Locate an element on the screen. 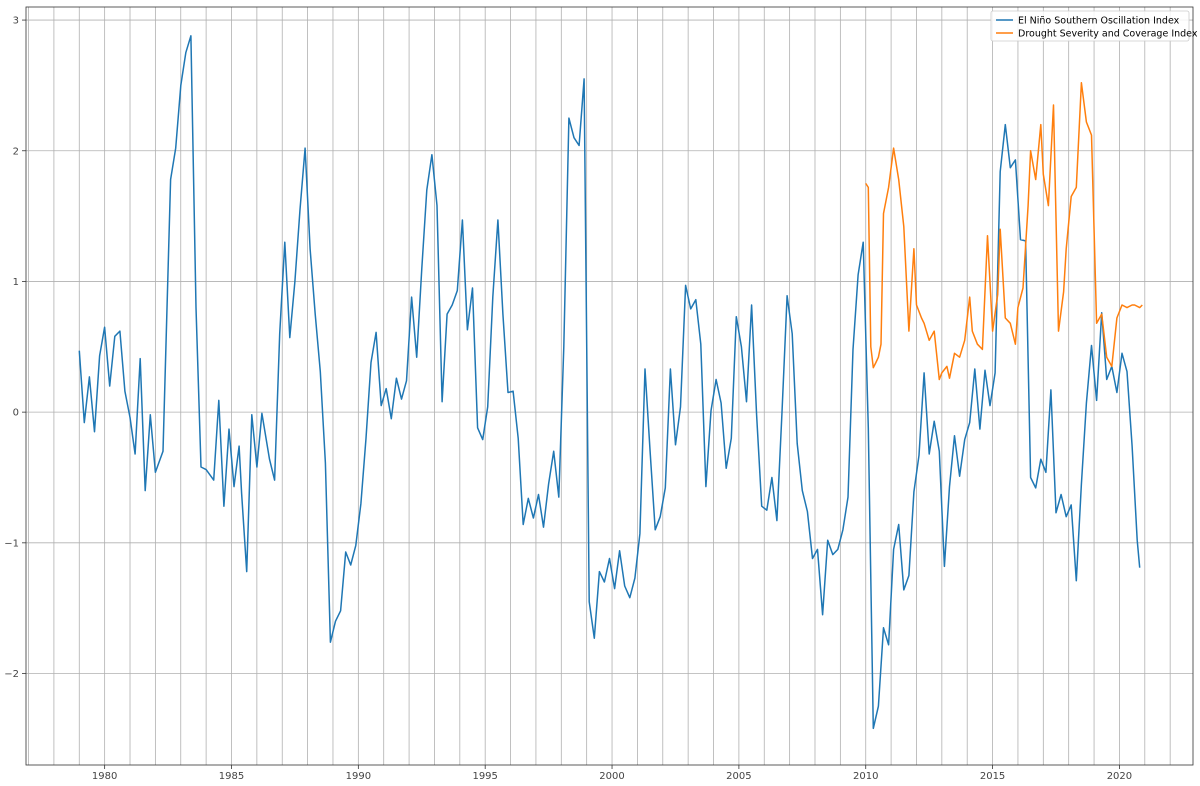  y-tick-label: −2 is located at coordinates (11, 674).